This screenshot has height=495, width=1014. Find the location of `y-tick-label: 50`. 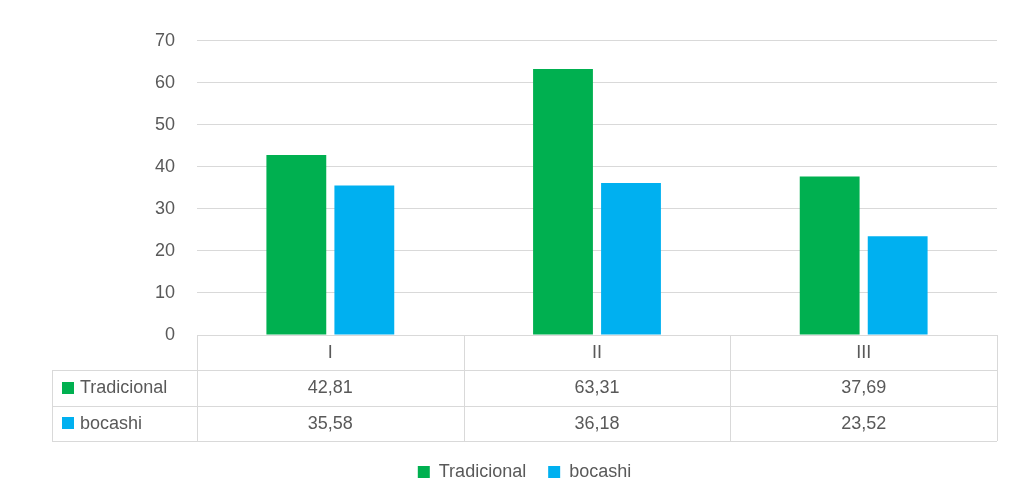

y-tick-label: 50 is located at coordinates (164, 123).